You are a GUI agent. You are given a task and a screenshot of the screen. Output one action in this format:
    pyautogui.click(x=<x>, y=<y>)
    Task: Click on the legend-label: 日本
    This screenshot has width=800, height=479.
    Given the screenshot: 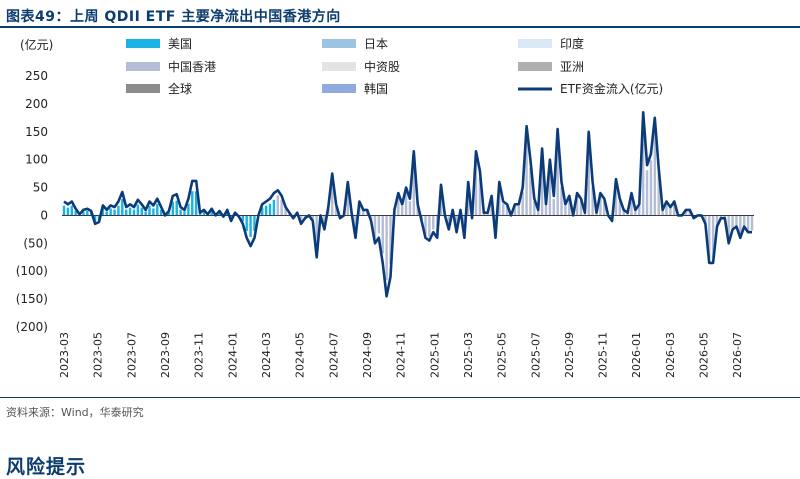 What is the action you would take?
    pyautogui.click(x=376, y=44)
    